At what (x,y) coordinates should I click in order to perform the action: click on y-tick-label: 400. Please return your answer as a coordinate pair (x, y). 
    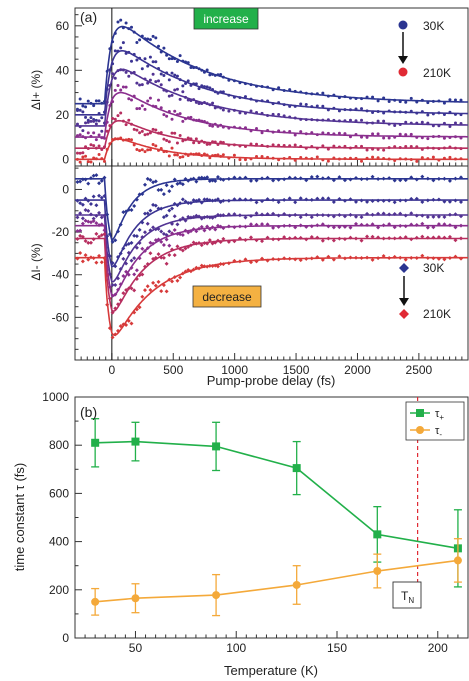
    Looking at the image, I should click on (59, 542).